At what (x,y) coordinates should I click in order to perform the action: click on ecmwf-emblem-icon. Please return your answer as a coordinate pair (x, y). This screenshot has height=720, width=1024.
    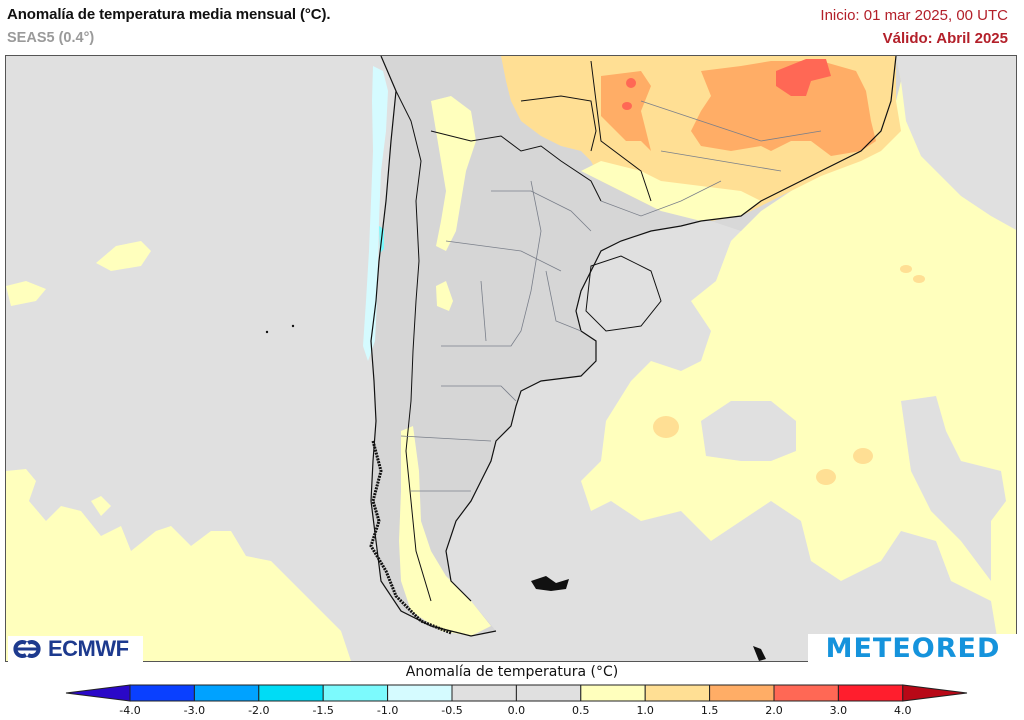
    Looking at the image, I should click on (27, 649).